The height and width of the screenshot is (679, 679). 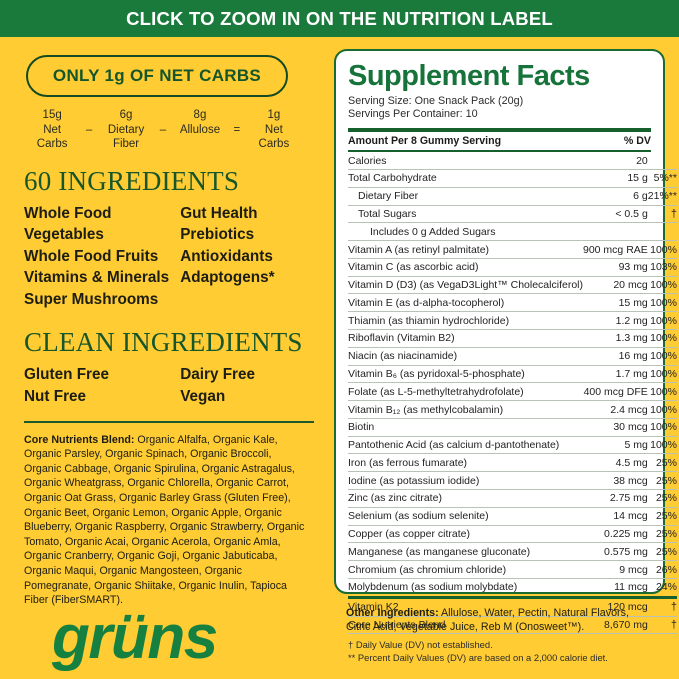 I want to click on supplement-facts-row: Riboflavin (Vitamin B2) 1.3 mg 100%, so click(x=512, y=338).